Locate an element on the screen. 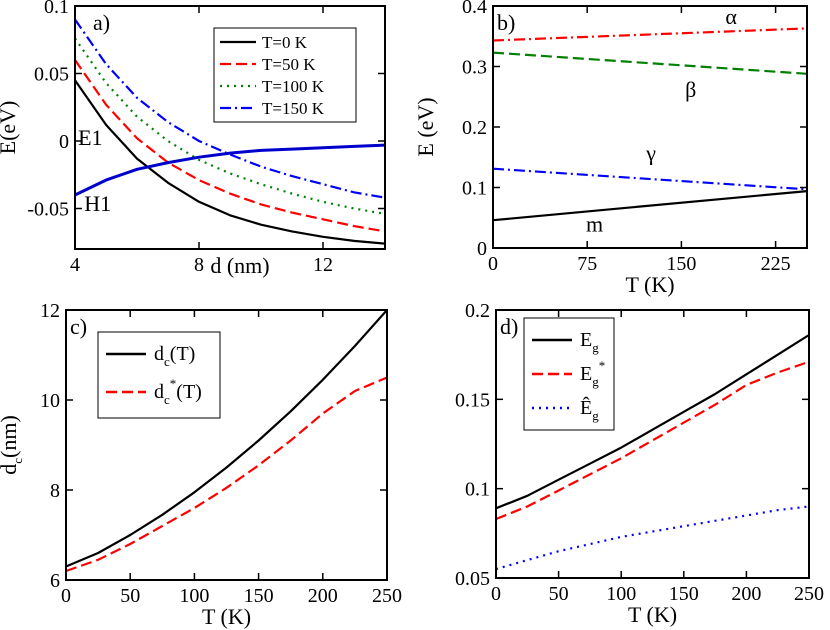 The height and width of the screenshot is (630, 830). x-tick-label: 4 is located at coordinates (75, 265).